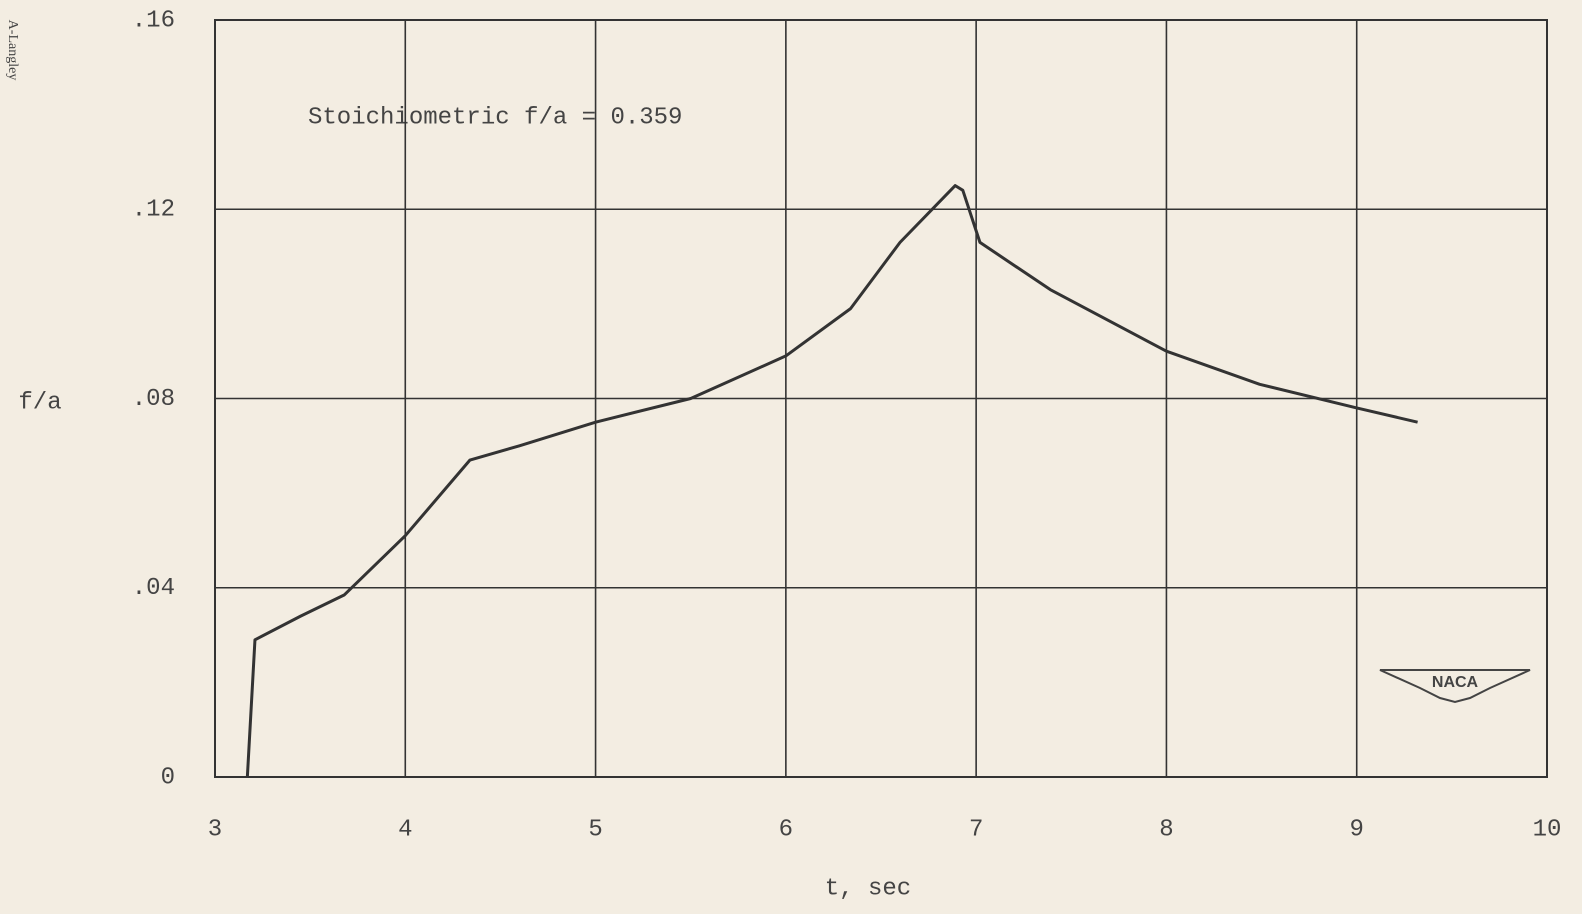 This screenshot has height=914, width=1582. I want to click on y-axis-label: f/a, so click(39, 402).